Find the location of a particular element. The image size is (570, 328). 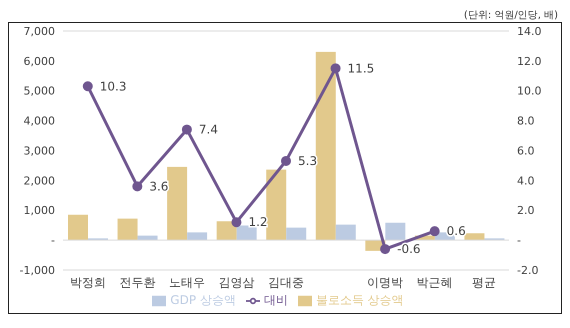

y-tick-label: 6,000 is located at coordinates (39, 61).